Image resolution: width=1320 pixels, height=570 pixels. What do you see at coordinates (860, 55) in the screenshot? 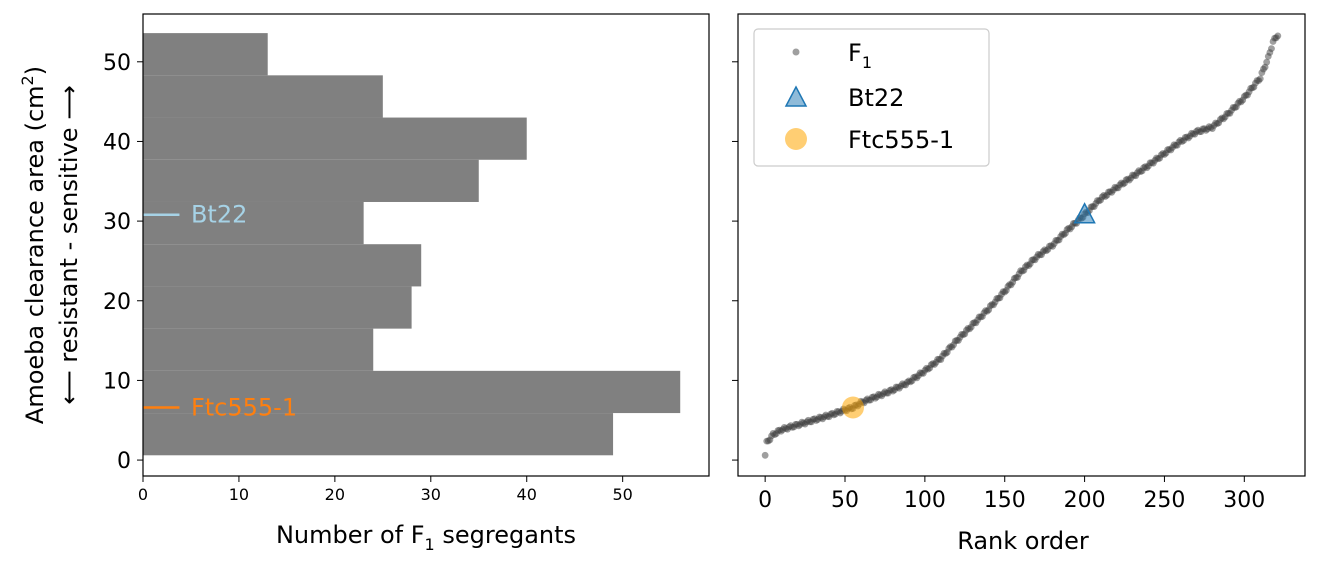
I see `legend-f1-label: F1` at bounding box center [860, 55].